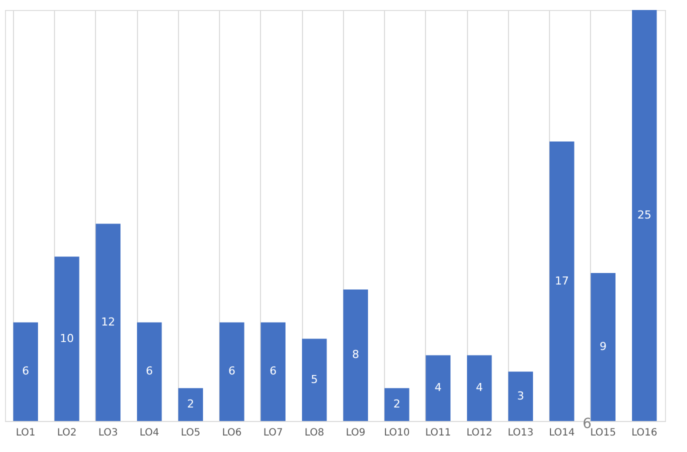 The height and width of the screenshot is (452, 687). I want to click on x-tick-label: LO6, so click(232, 433).